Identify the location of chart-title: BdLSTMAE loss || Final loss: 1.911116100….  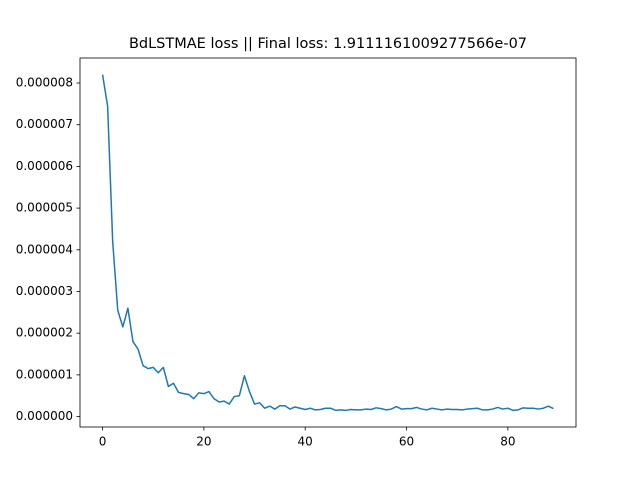
(328, 44).